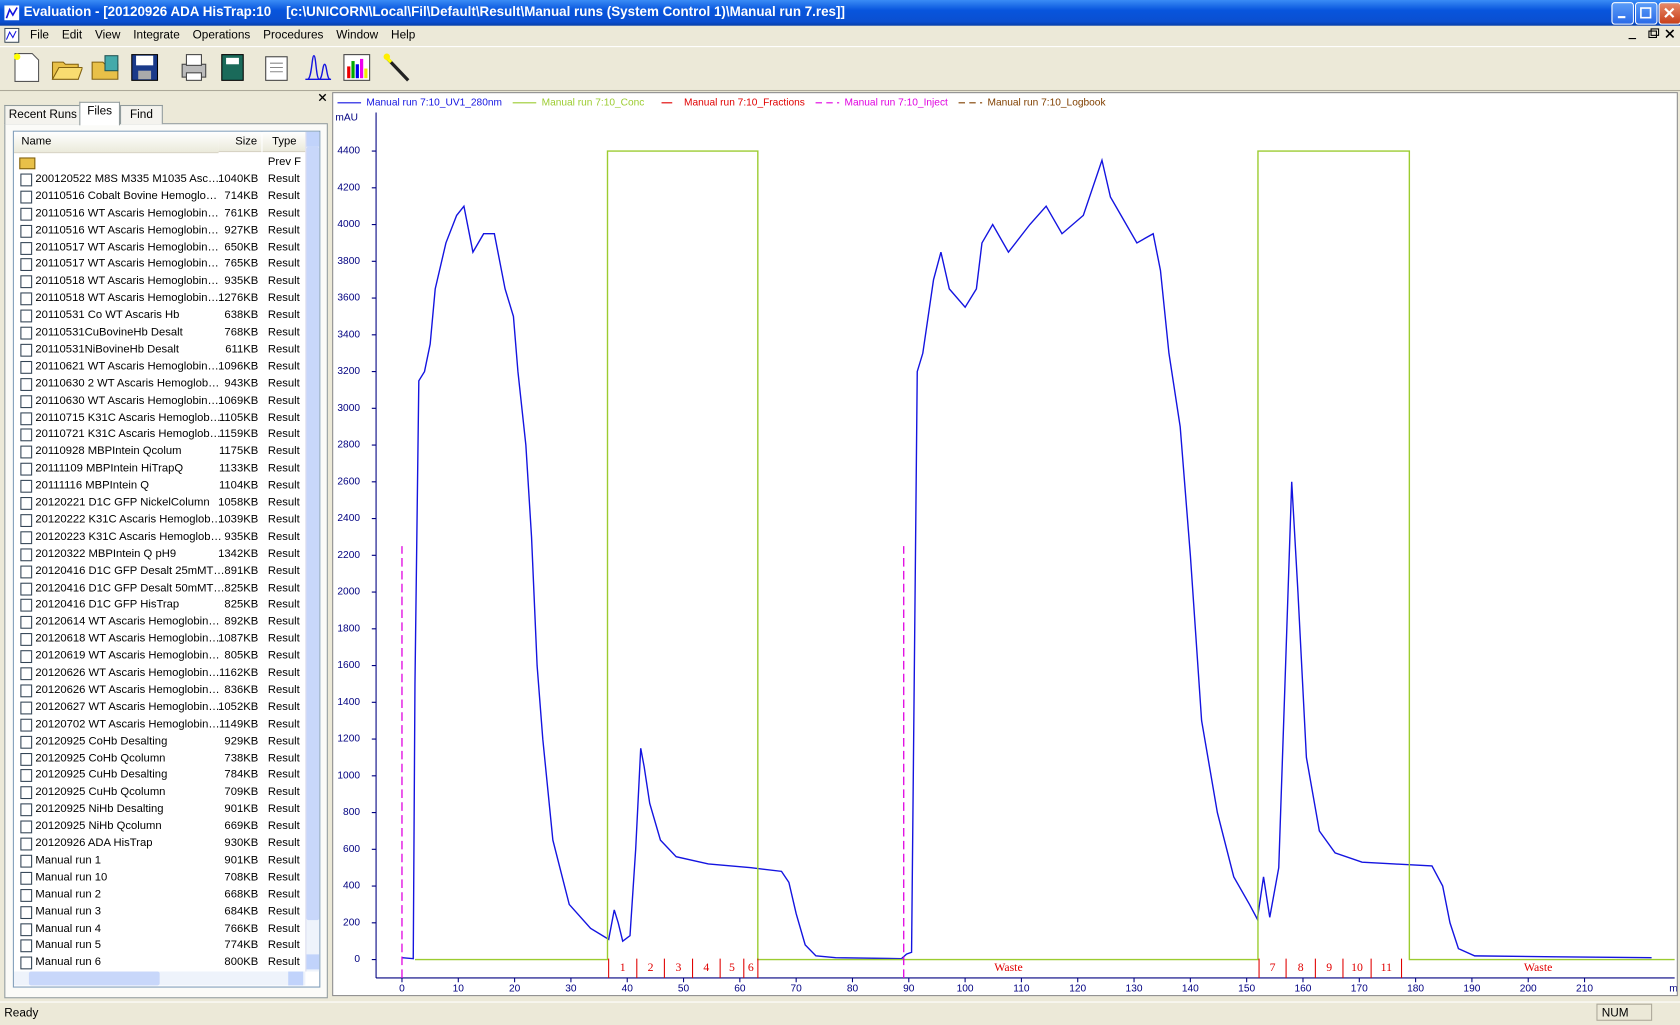  What do you see at coordinates (159, 963) in the screenshot?
I see `file-row: Manual run 6 800KB Result` at bounding box center [159, 963].